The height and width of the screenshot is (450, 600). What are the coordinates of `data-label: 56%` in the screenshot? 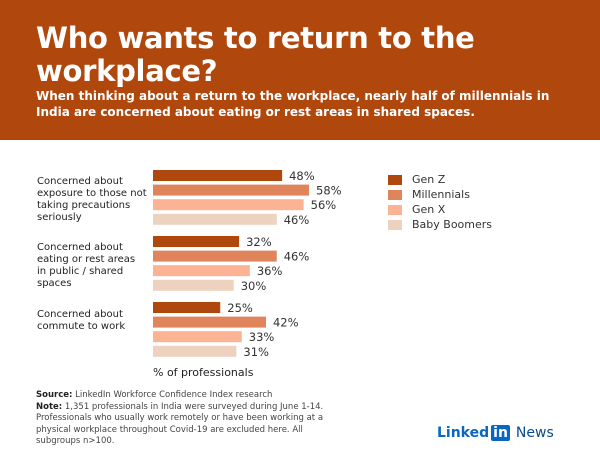 It's located at (324, 205).